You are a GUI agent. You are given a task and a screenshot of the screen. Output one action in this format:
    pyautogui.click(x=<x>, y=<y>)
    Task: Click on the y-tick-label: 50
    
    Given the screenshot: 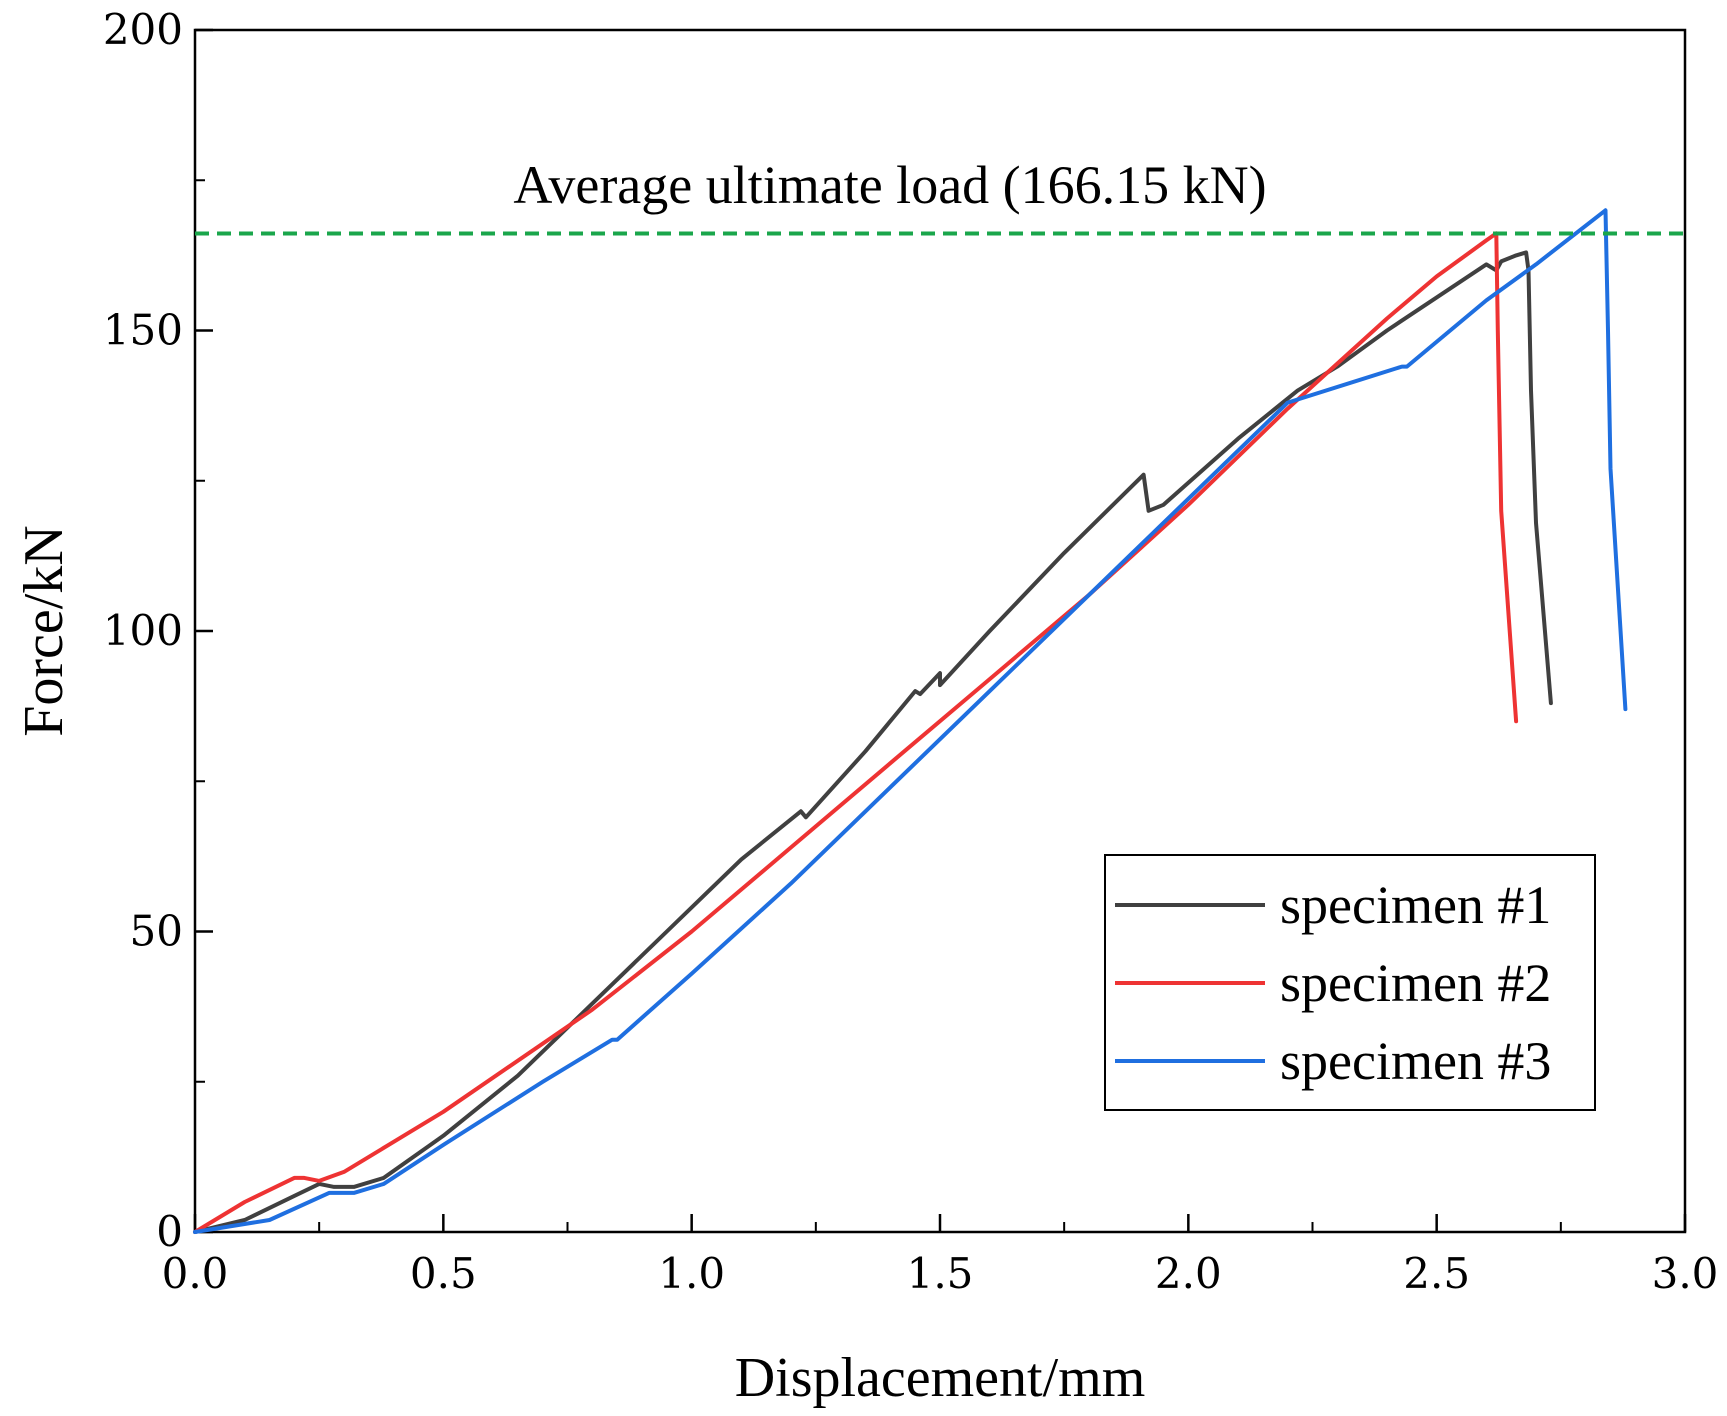 What is the action you would take?
    pyautogui.click(x=156, y=931)
    